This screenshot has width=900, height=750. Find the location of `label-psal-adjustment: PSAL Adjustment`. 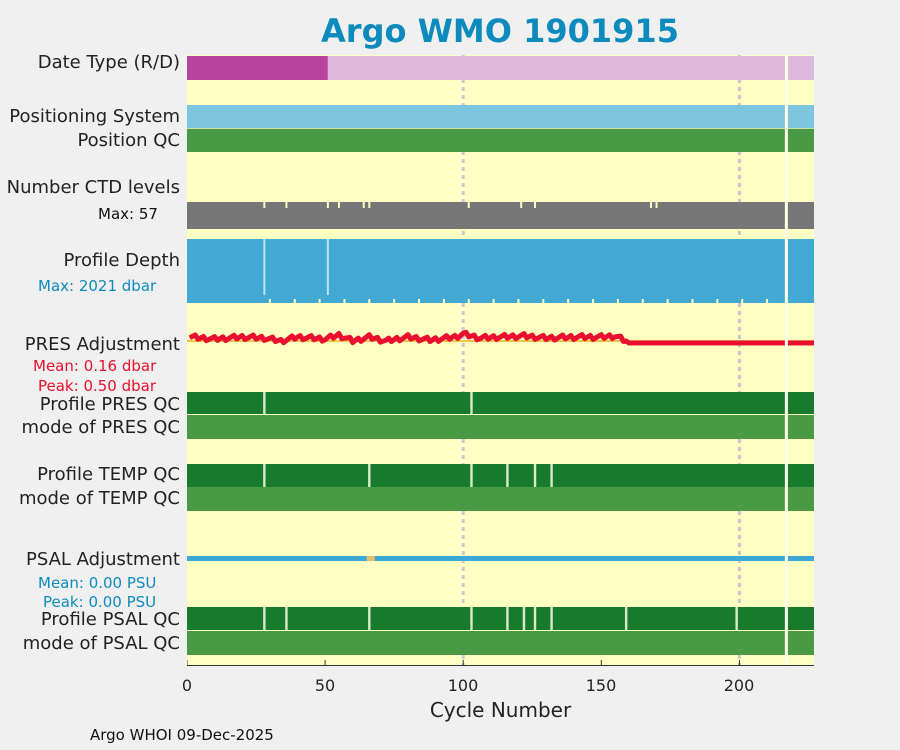

label-psal-adjustment: PSAL Adjustment is located at coordinates (102, 559).